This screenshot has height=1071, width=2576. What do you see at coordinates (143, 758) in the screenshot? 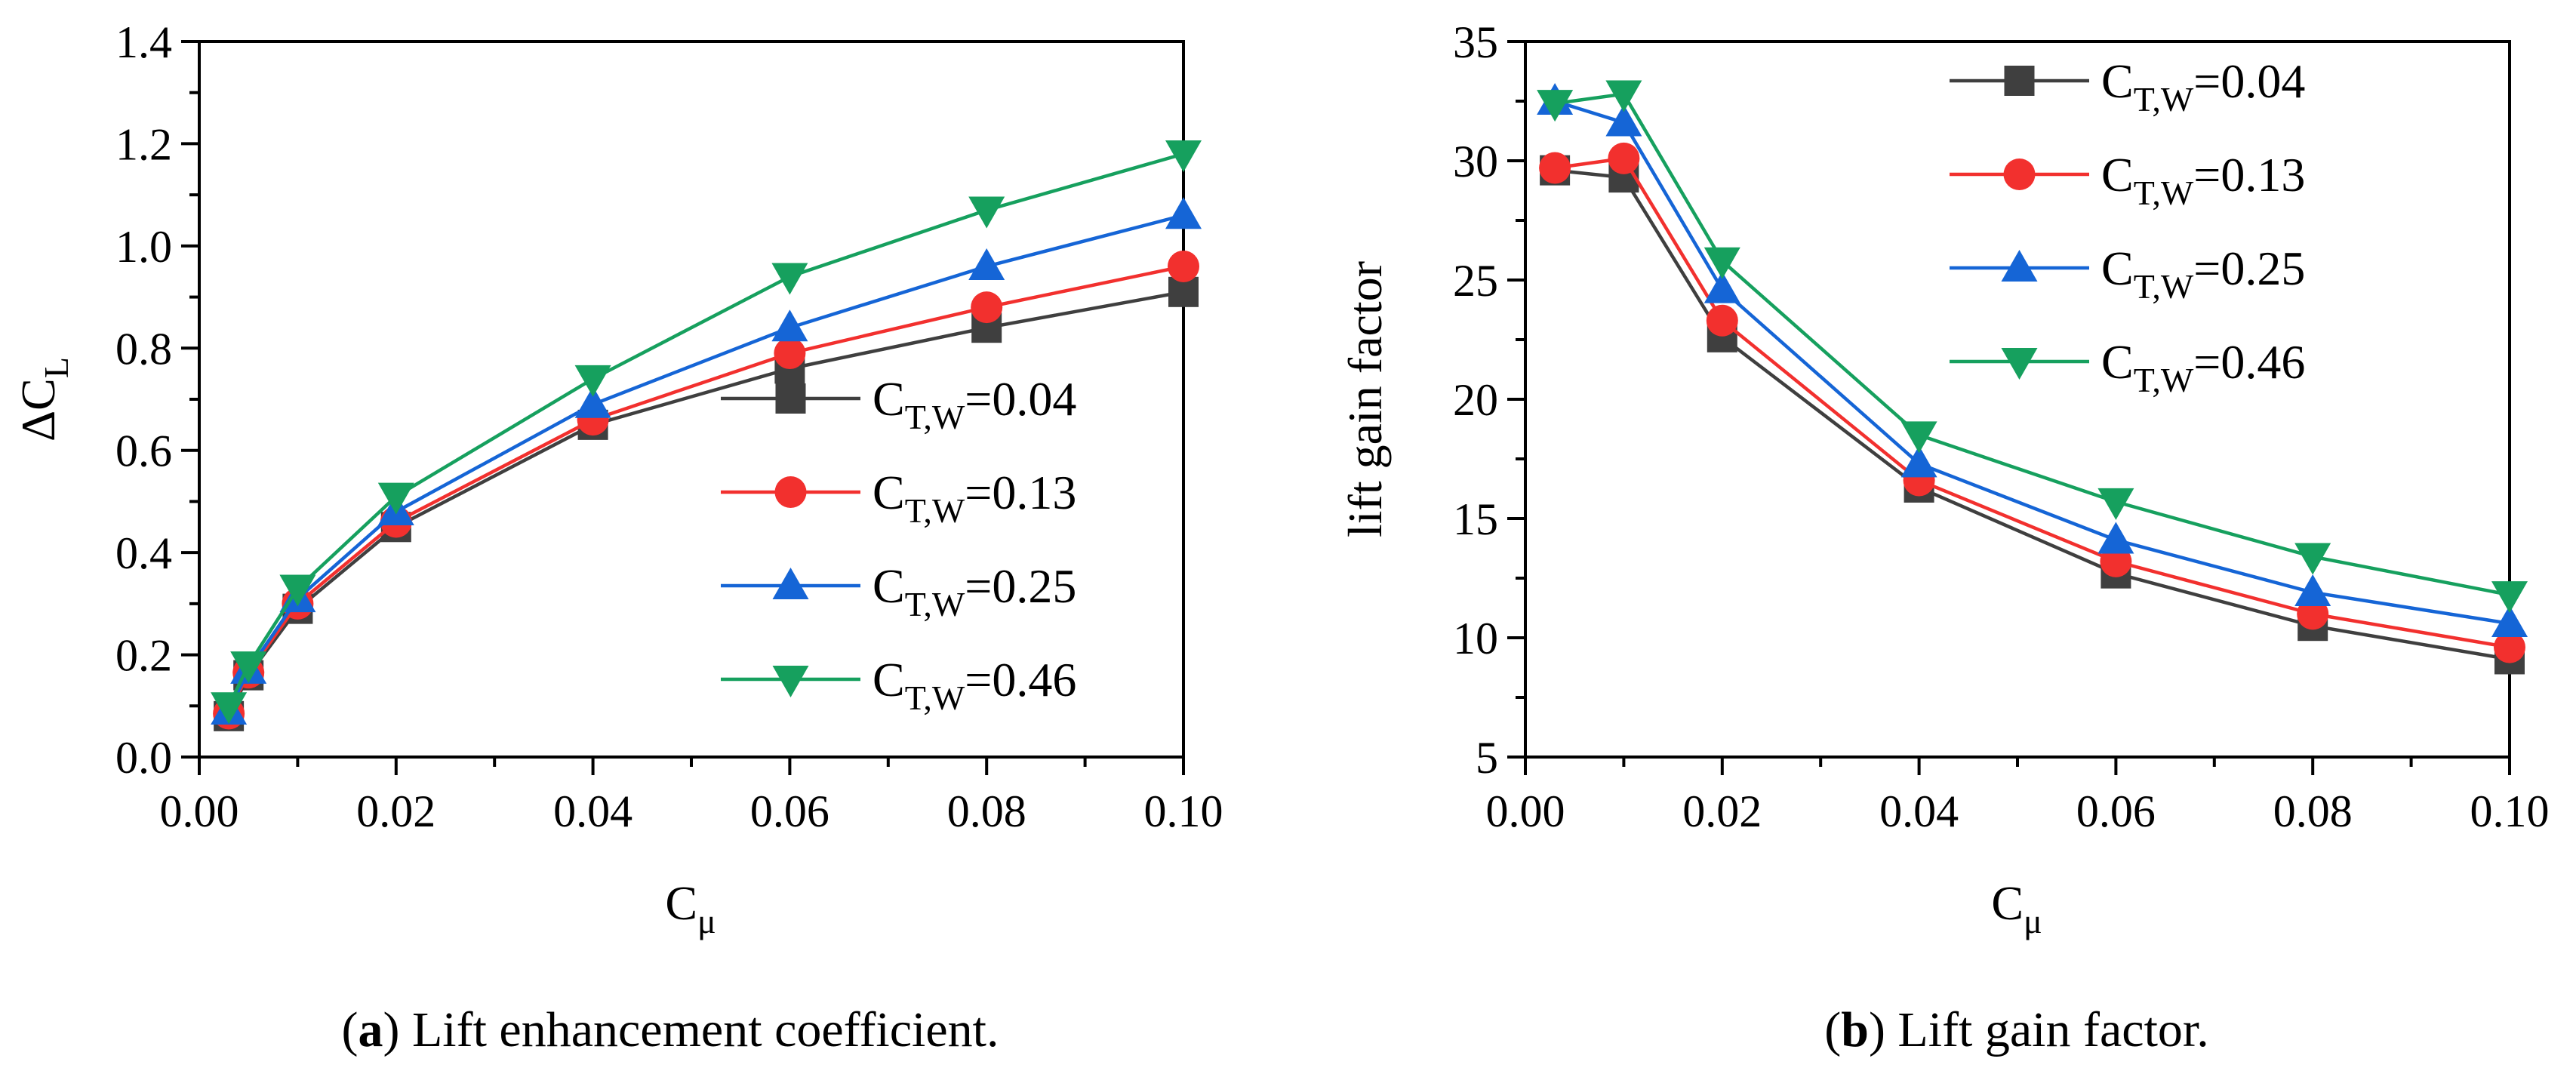
I see `y-tick-label: 0.0` at bounding box center [143, 758].